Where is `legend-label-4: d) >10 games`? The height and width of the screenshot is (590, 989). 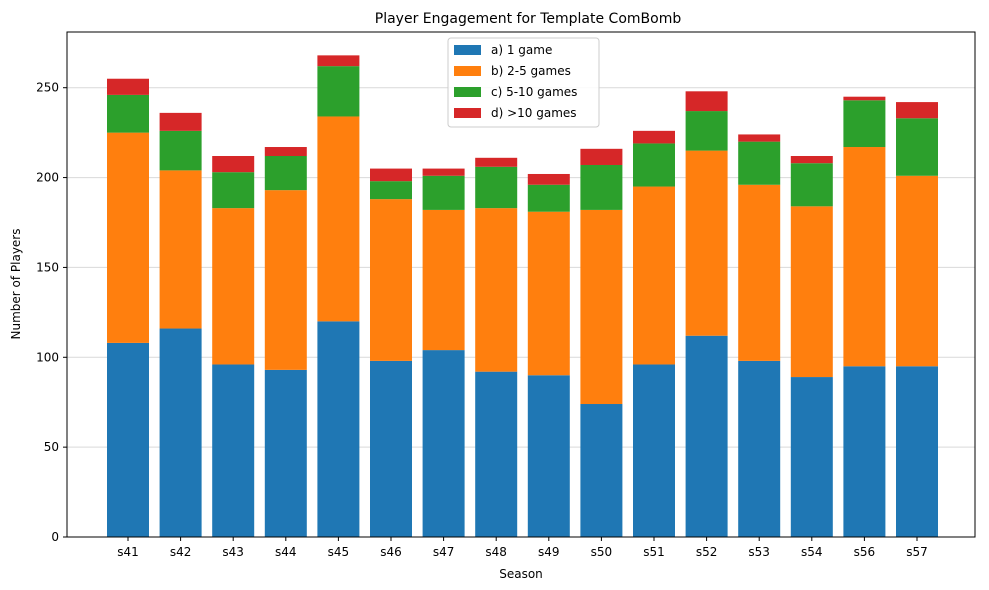 legend-label-4: d) >10 games is located at coordinates (534, 113).